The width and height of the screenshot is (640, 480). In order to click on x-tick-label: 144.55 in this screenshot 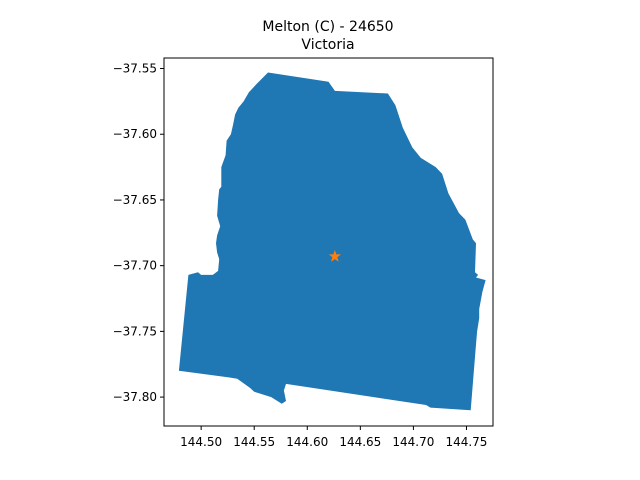, I will do `click(254, 442)`.